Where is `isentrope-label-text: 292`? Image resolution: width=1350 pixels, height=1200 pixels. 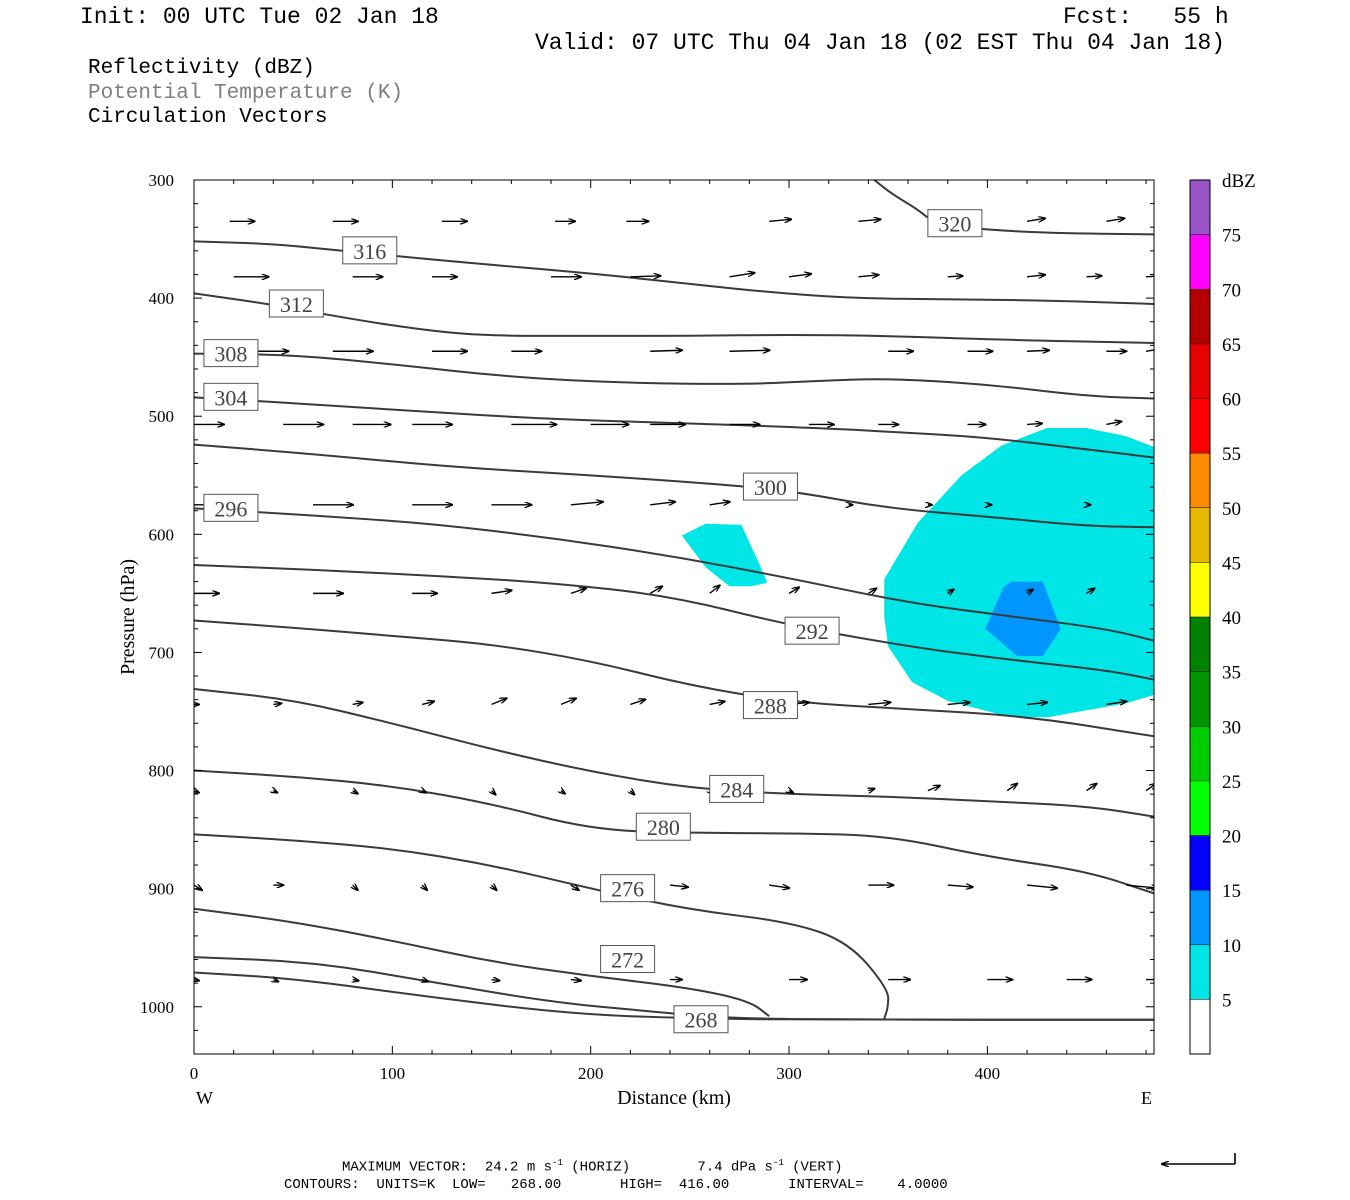
isentrope-label-text: 292 is located at coordinates (812, 631).